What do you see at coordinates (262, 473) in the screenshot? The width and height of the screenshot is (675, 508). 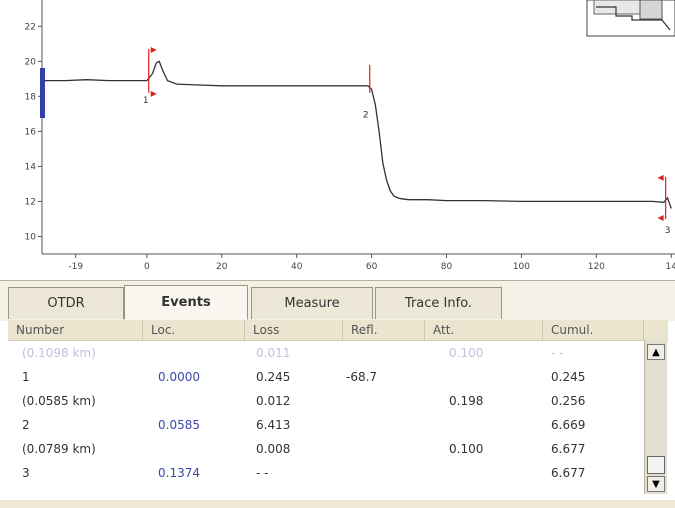 I see `cell-loss: - -` at bounding box center [262, 473].